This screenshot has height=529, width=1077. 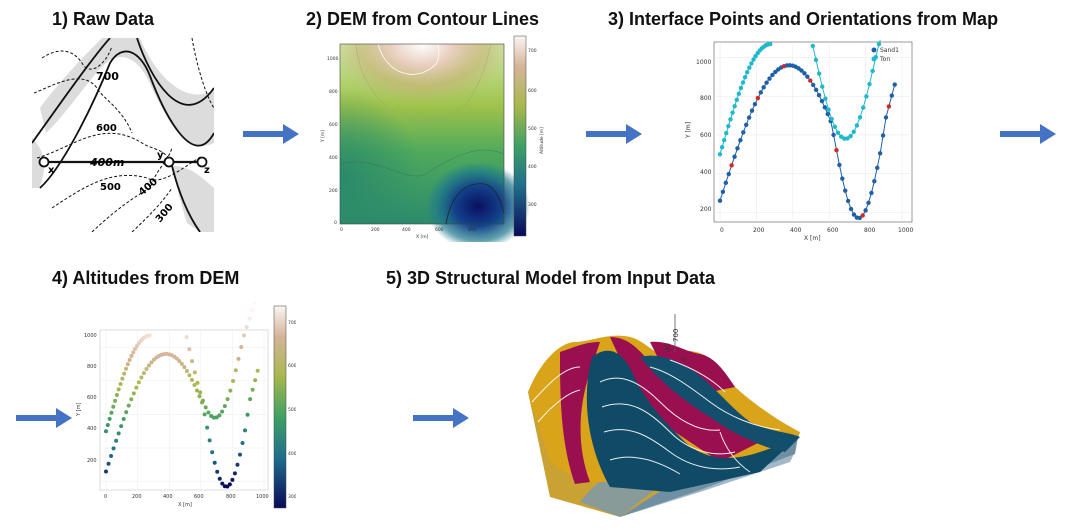 I want to click on dem-ytick: 200, so click(x=333, y=191).